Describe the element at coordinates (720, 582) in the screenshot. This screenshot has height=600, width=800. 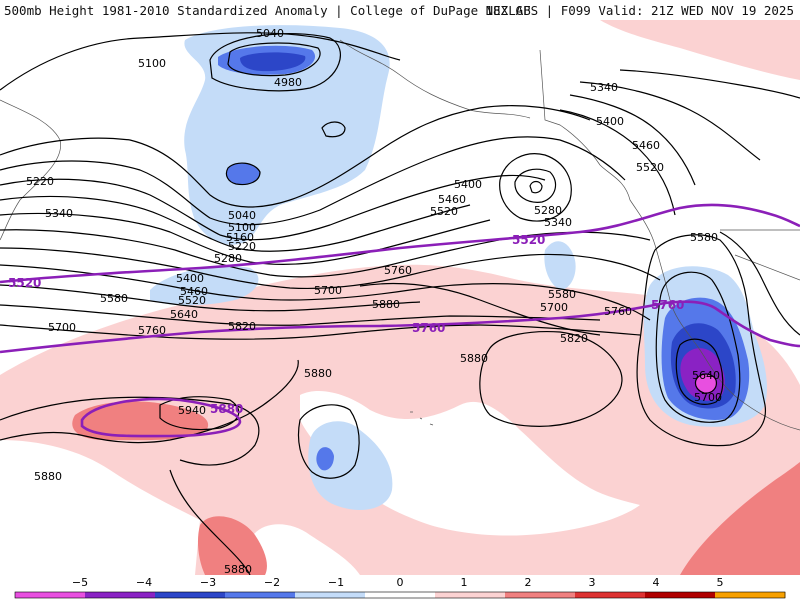
I see `colorbar-tick-label: 5` at that location.